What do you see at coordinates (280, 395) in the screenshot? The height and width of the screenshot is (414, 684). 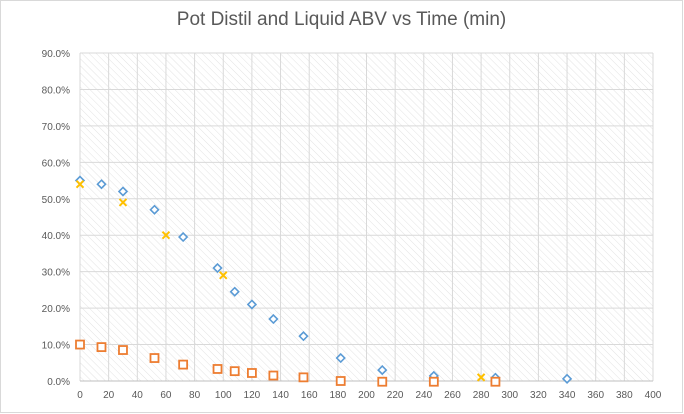 I see `x-tick-label: 140` at bounding box center [280, 395].